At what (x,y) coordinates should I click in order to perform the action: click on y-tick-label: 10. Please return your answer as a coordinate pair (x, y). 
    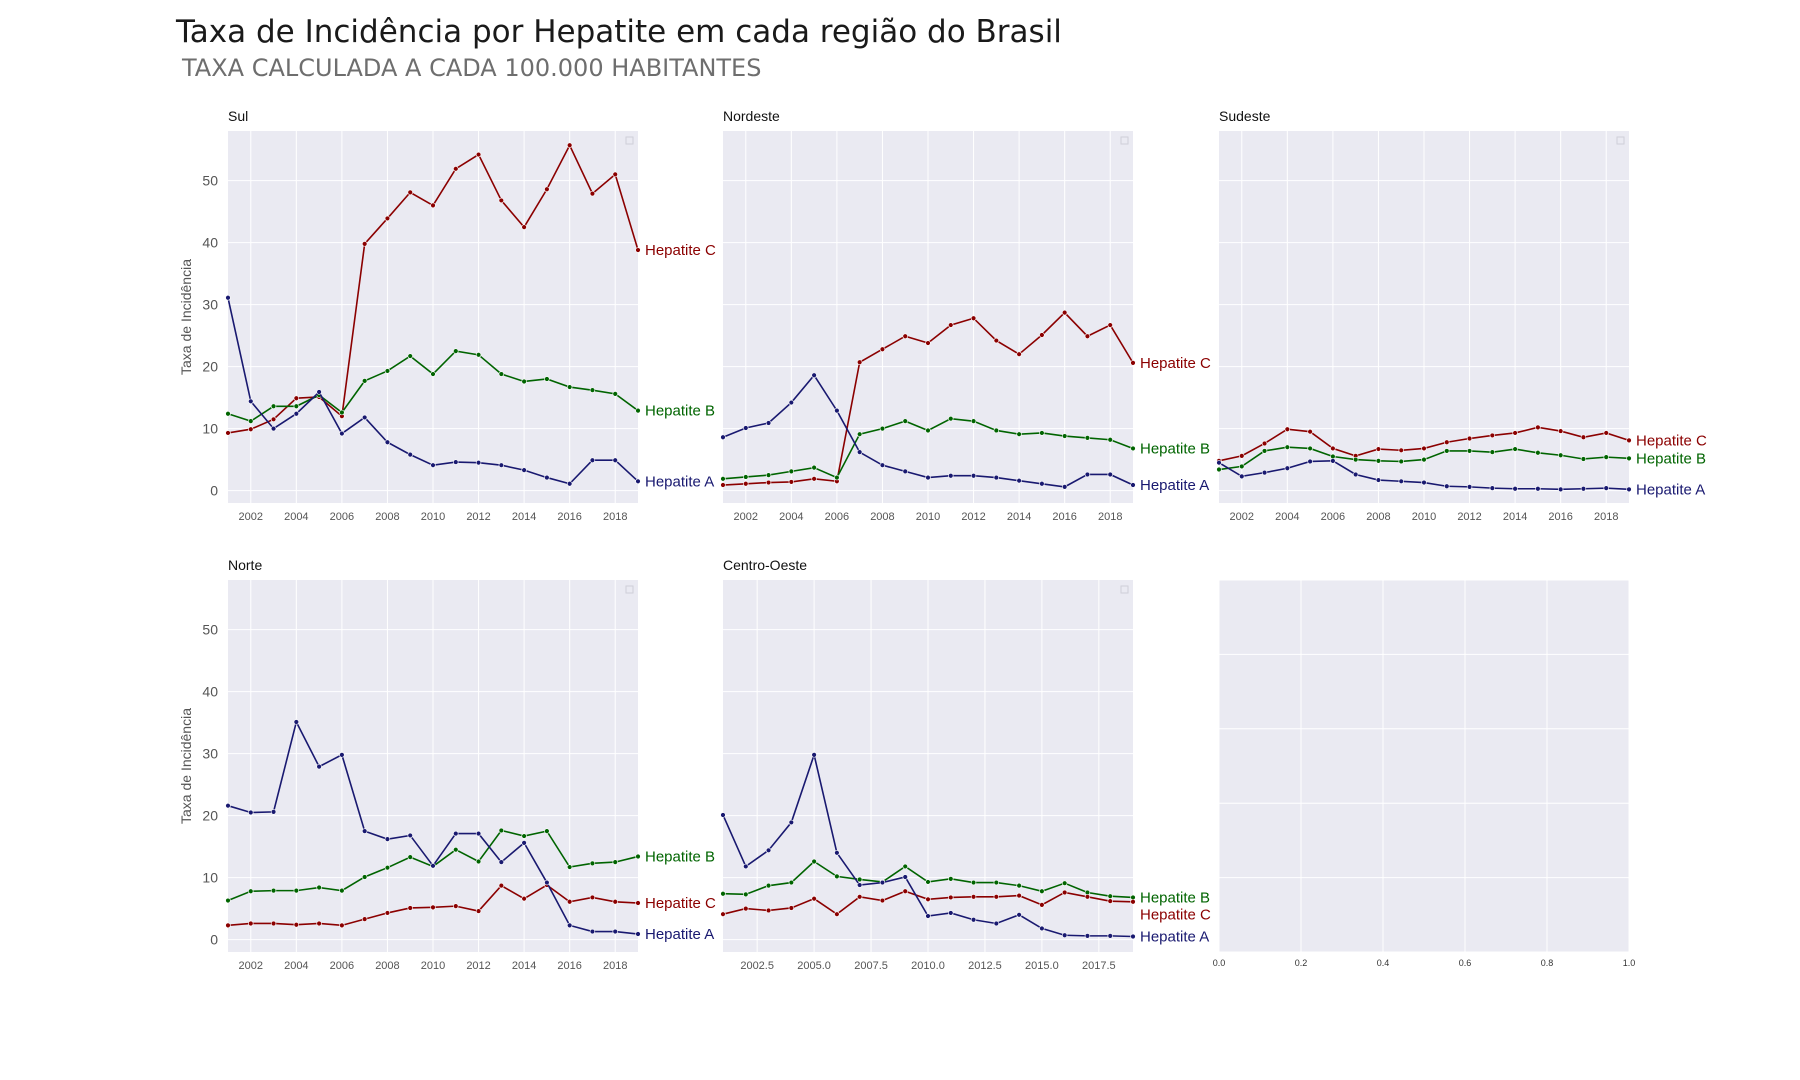
    Looking at the image, I should click on (210, 878).